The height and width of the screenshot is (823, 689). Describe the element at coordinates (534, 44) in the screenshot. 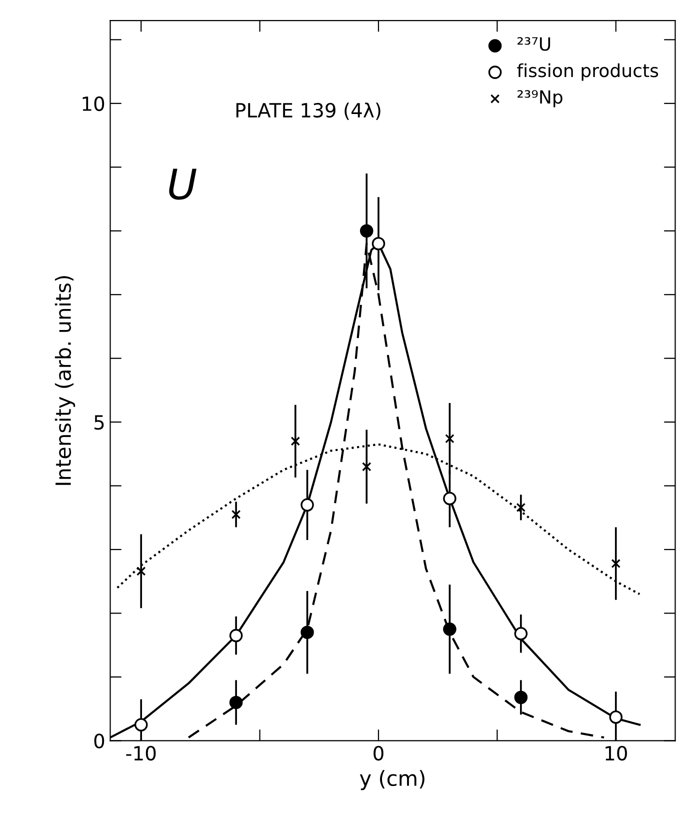

I see `legend-label: ²³⁷U` at that location.